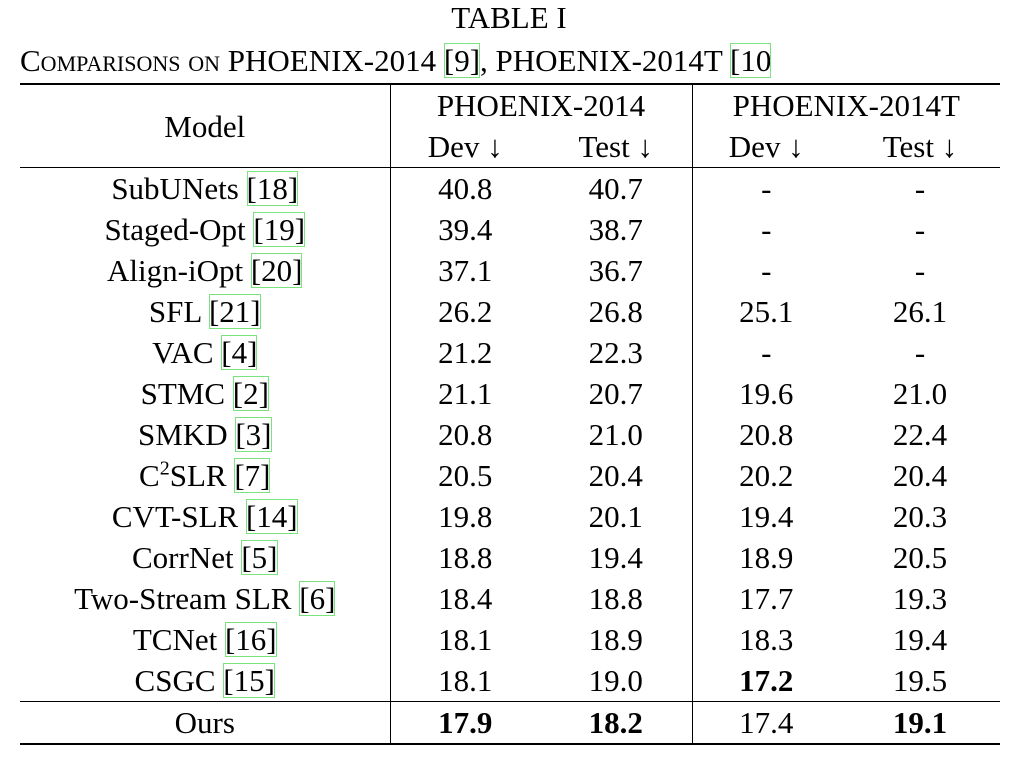 Image resolution: width=1018 pixels, height=764 pixels. Describe the element at coordinates (616, 188) in the screenshot. I see `value-cell: 40.7` at that location.